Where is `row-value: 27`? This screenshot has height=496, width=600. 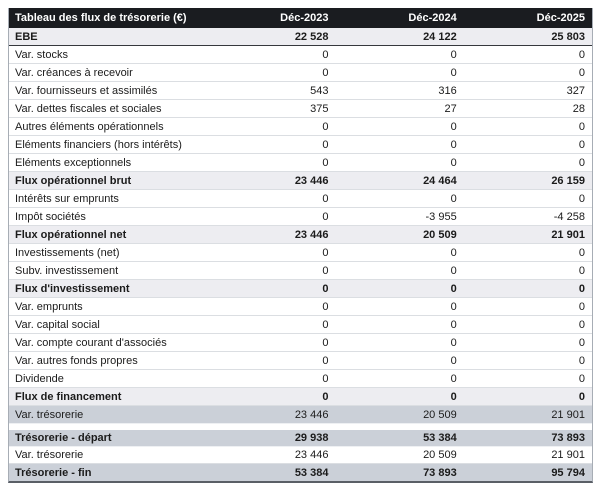
row-value: 27 is located at coordinates (450, 108).